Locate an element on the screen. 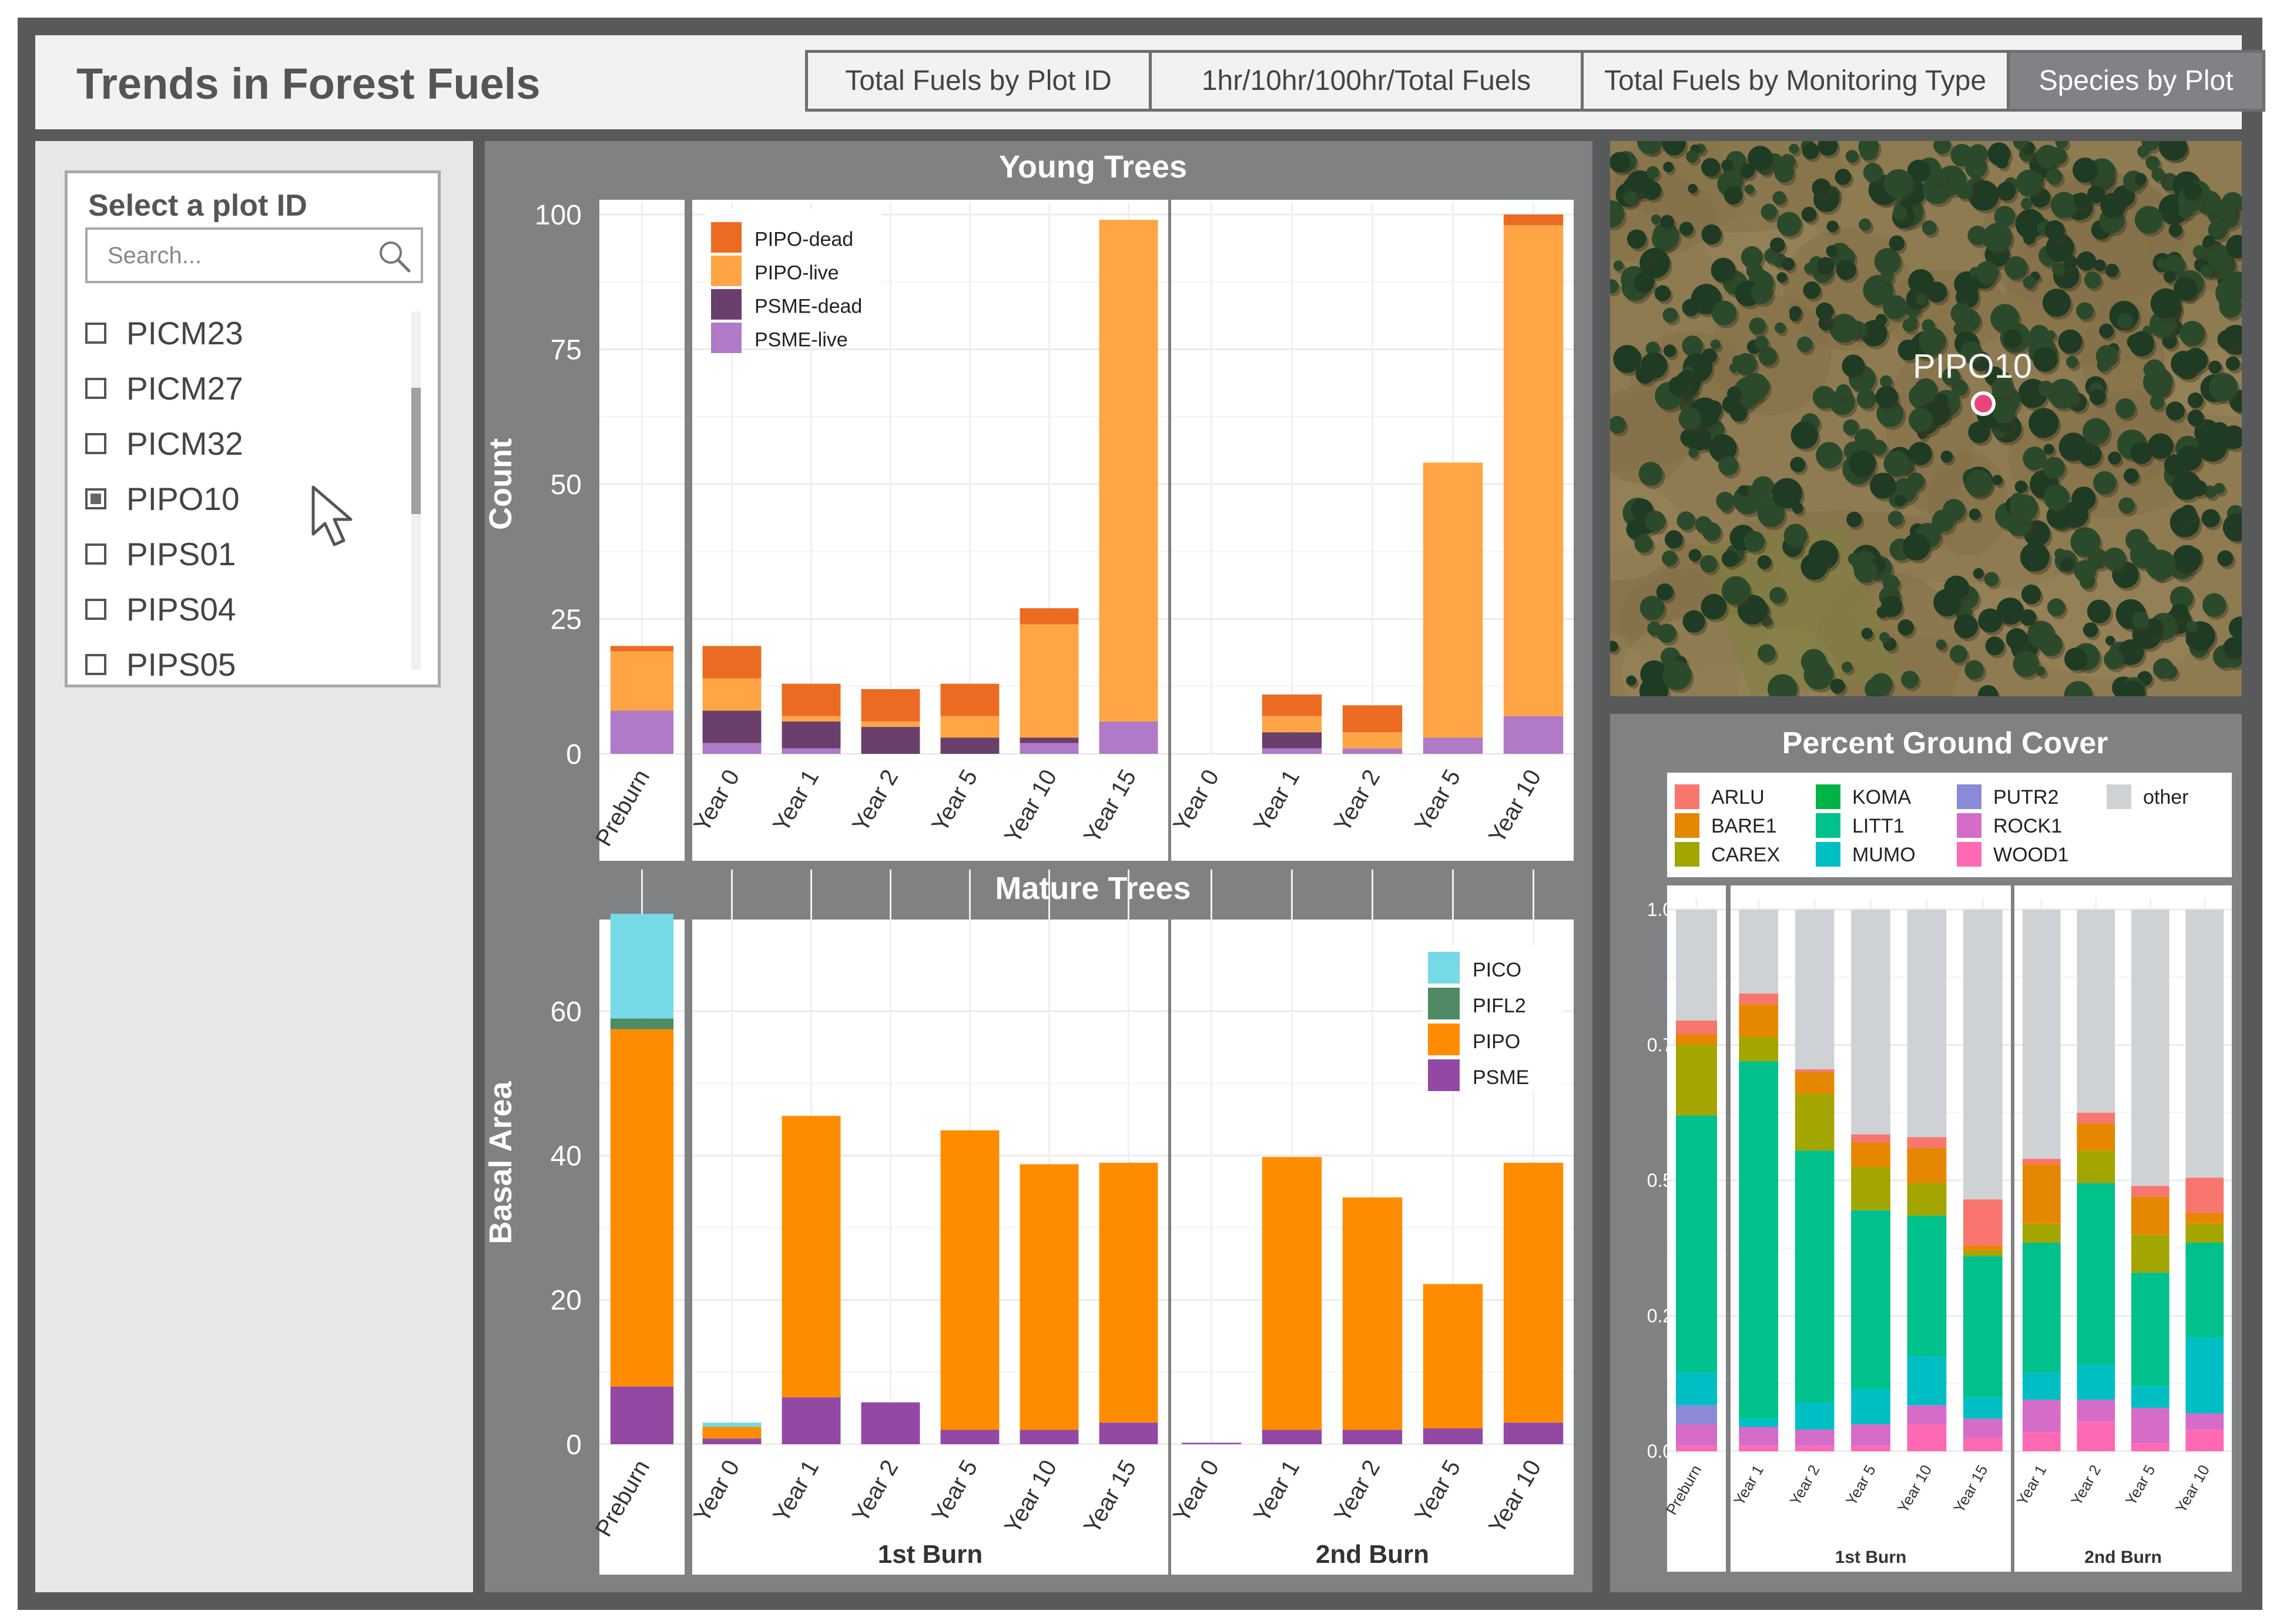 The width and height of the screenshot is (2280, 1624). list-scrollbar is located at coordinates (416, 491).